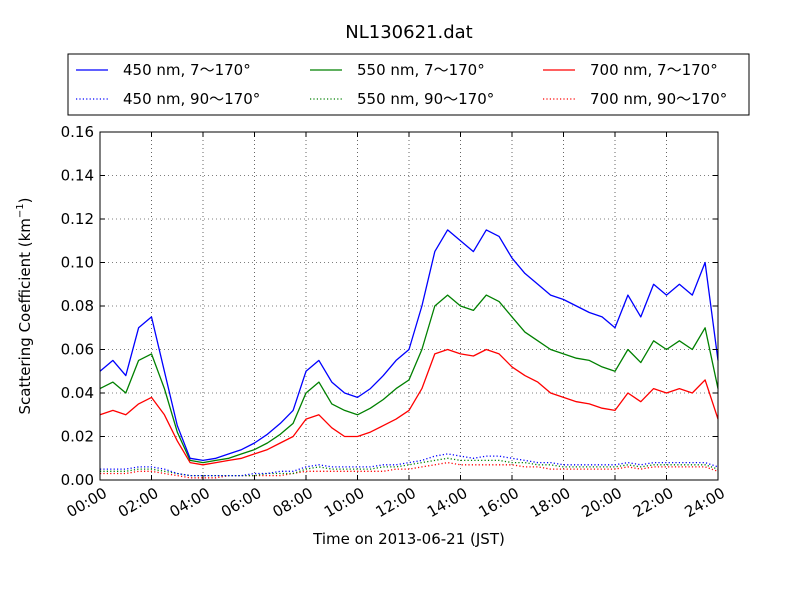  I want to click on y-tick-label: 0.00, so click(77, 480).